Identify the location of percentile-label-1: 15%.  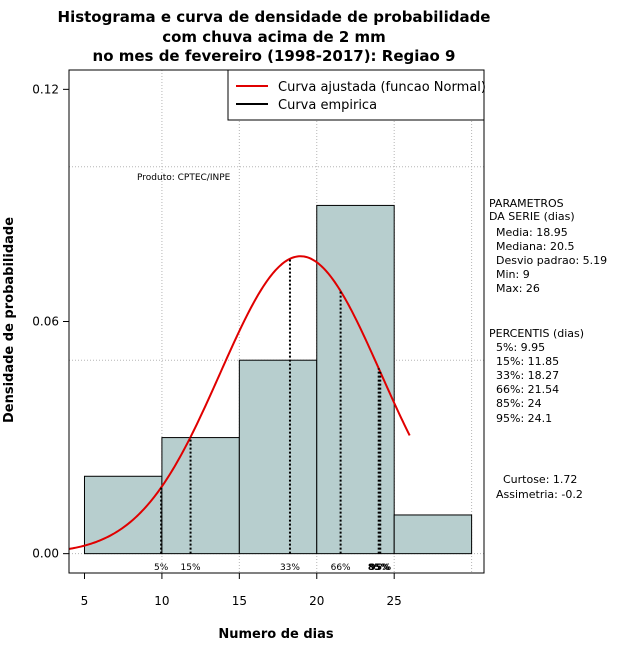
(191, 568).